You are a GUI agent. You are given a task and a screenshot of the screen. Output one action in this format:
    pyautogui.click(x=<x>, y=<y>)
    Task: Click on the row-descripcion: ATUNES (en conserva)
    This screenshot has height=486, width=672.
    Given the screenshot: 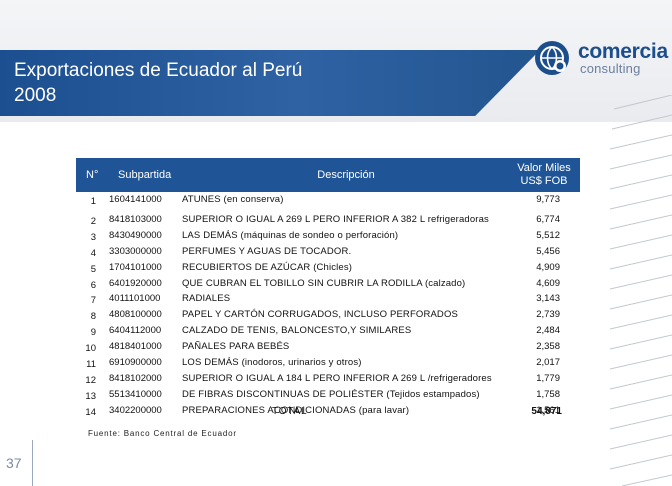 What is the action you would take?
    pyautogui.click(x=233, y=199)
    